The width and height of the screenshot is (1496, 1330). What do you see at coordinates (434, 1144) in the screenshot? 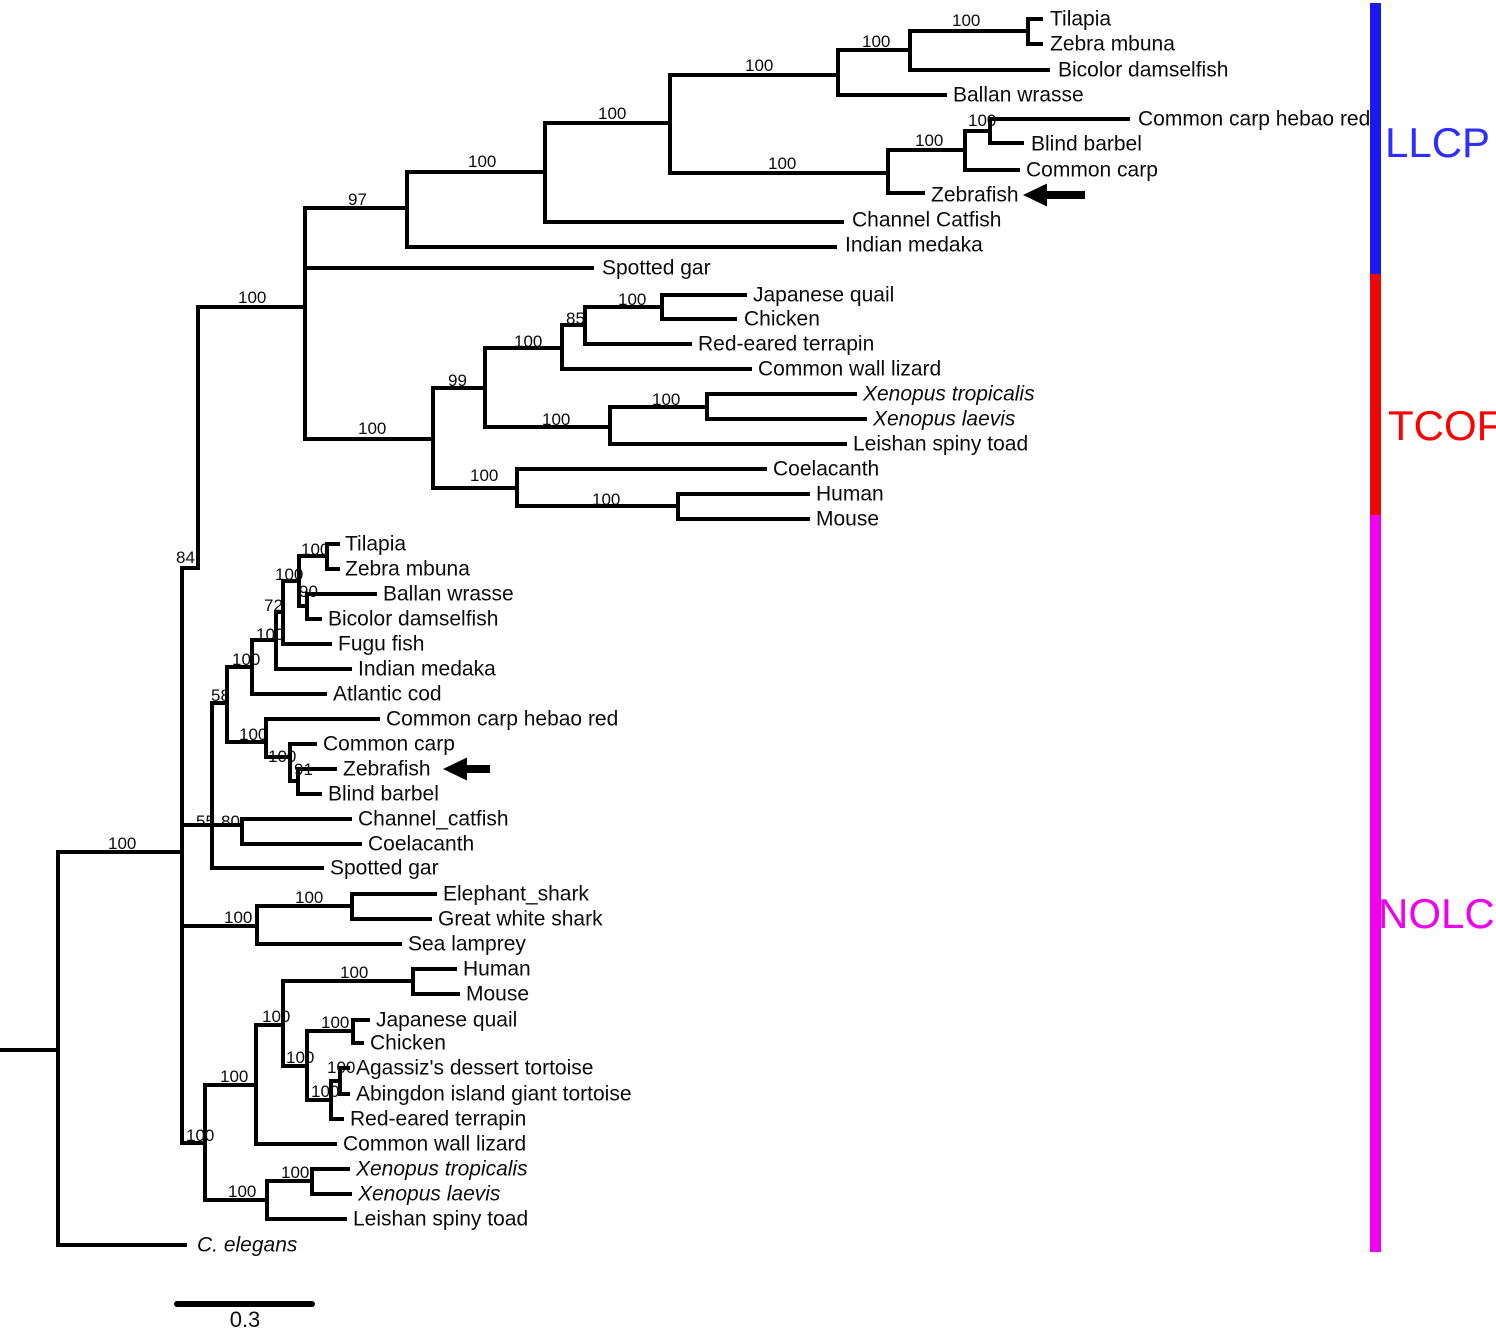
I see `taxon-label-common-wall-lizard: Common wall lizard` at bounding box center [434, 1144].